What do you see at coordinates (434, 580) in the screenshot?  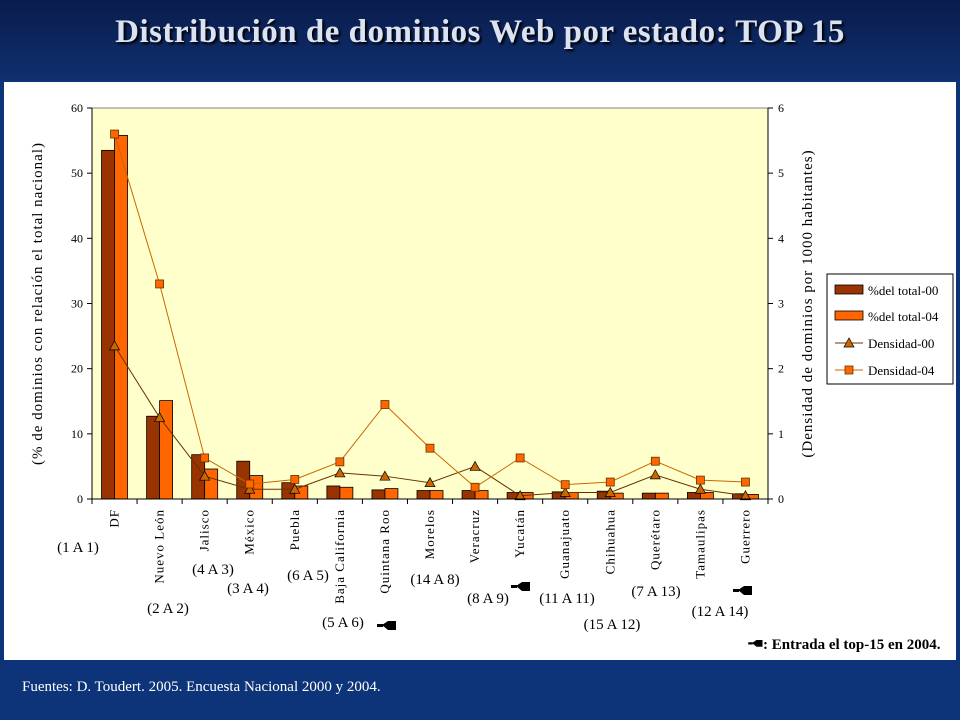 I see `rank-label: (14 A 8)` at bounding box center [434, 580].